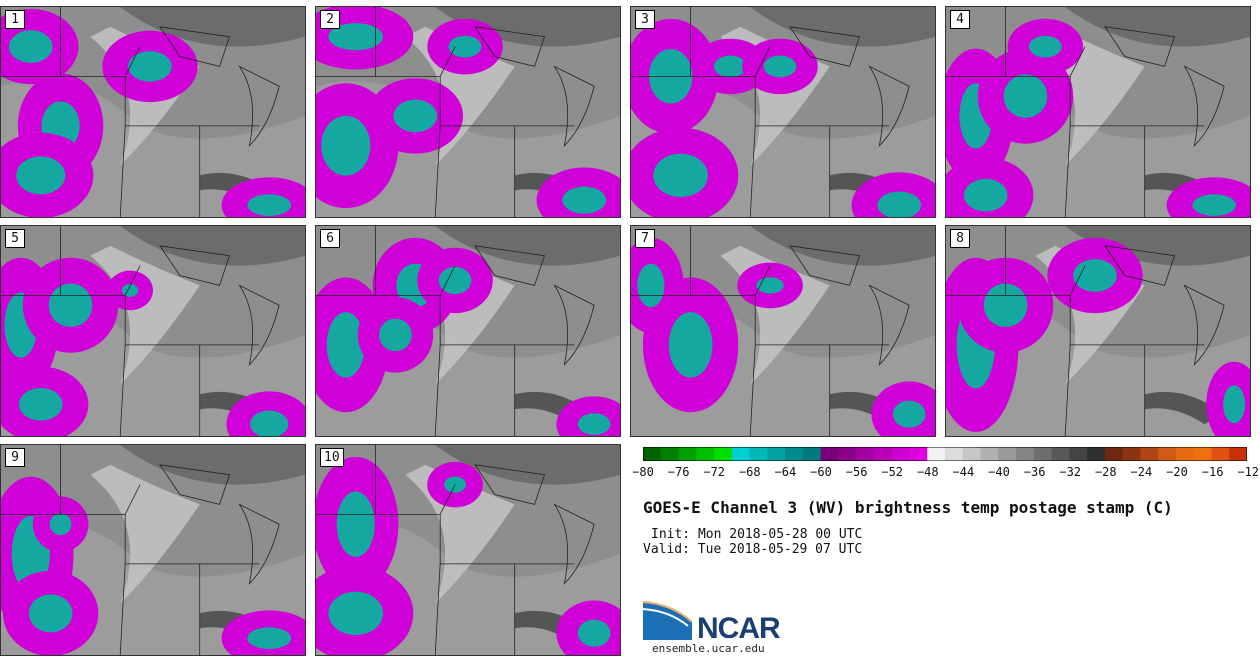  What do you see at coordinates (330, 238) in the screenshot?
I see `stamp-number: 6` at bounding box center [330, 238].